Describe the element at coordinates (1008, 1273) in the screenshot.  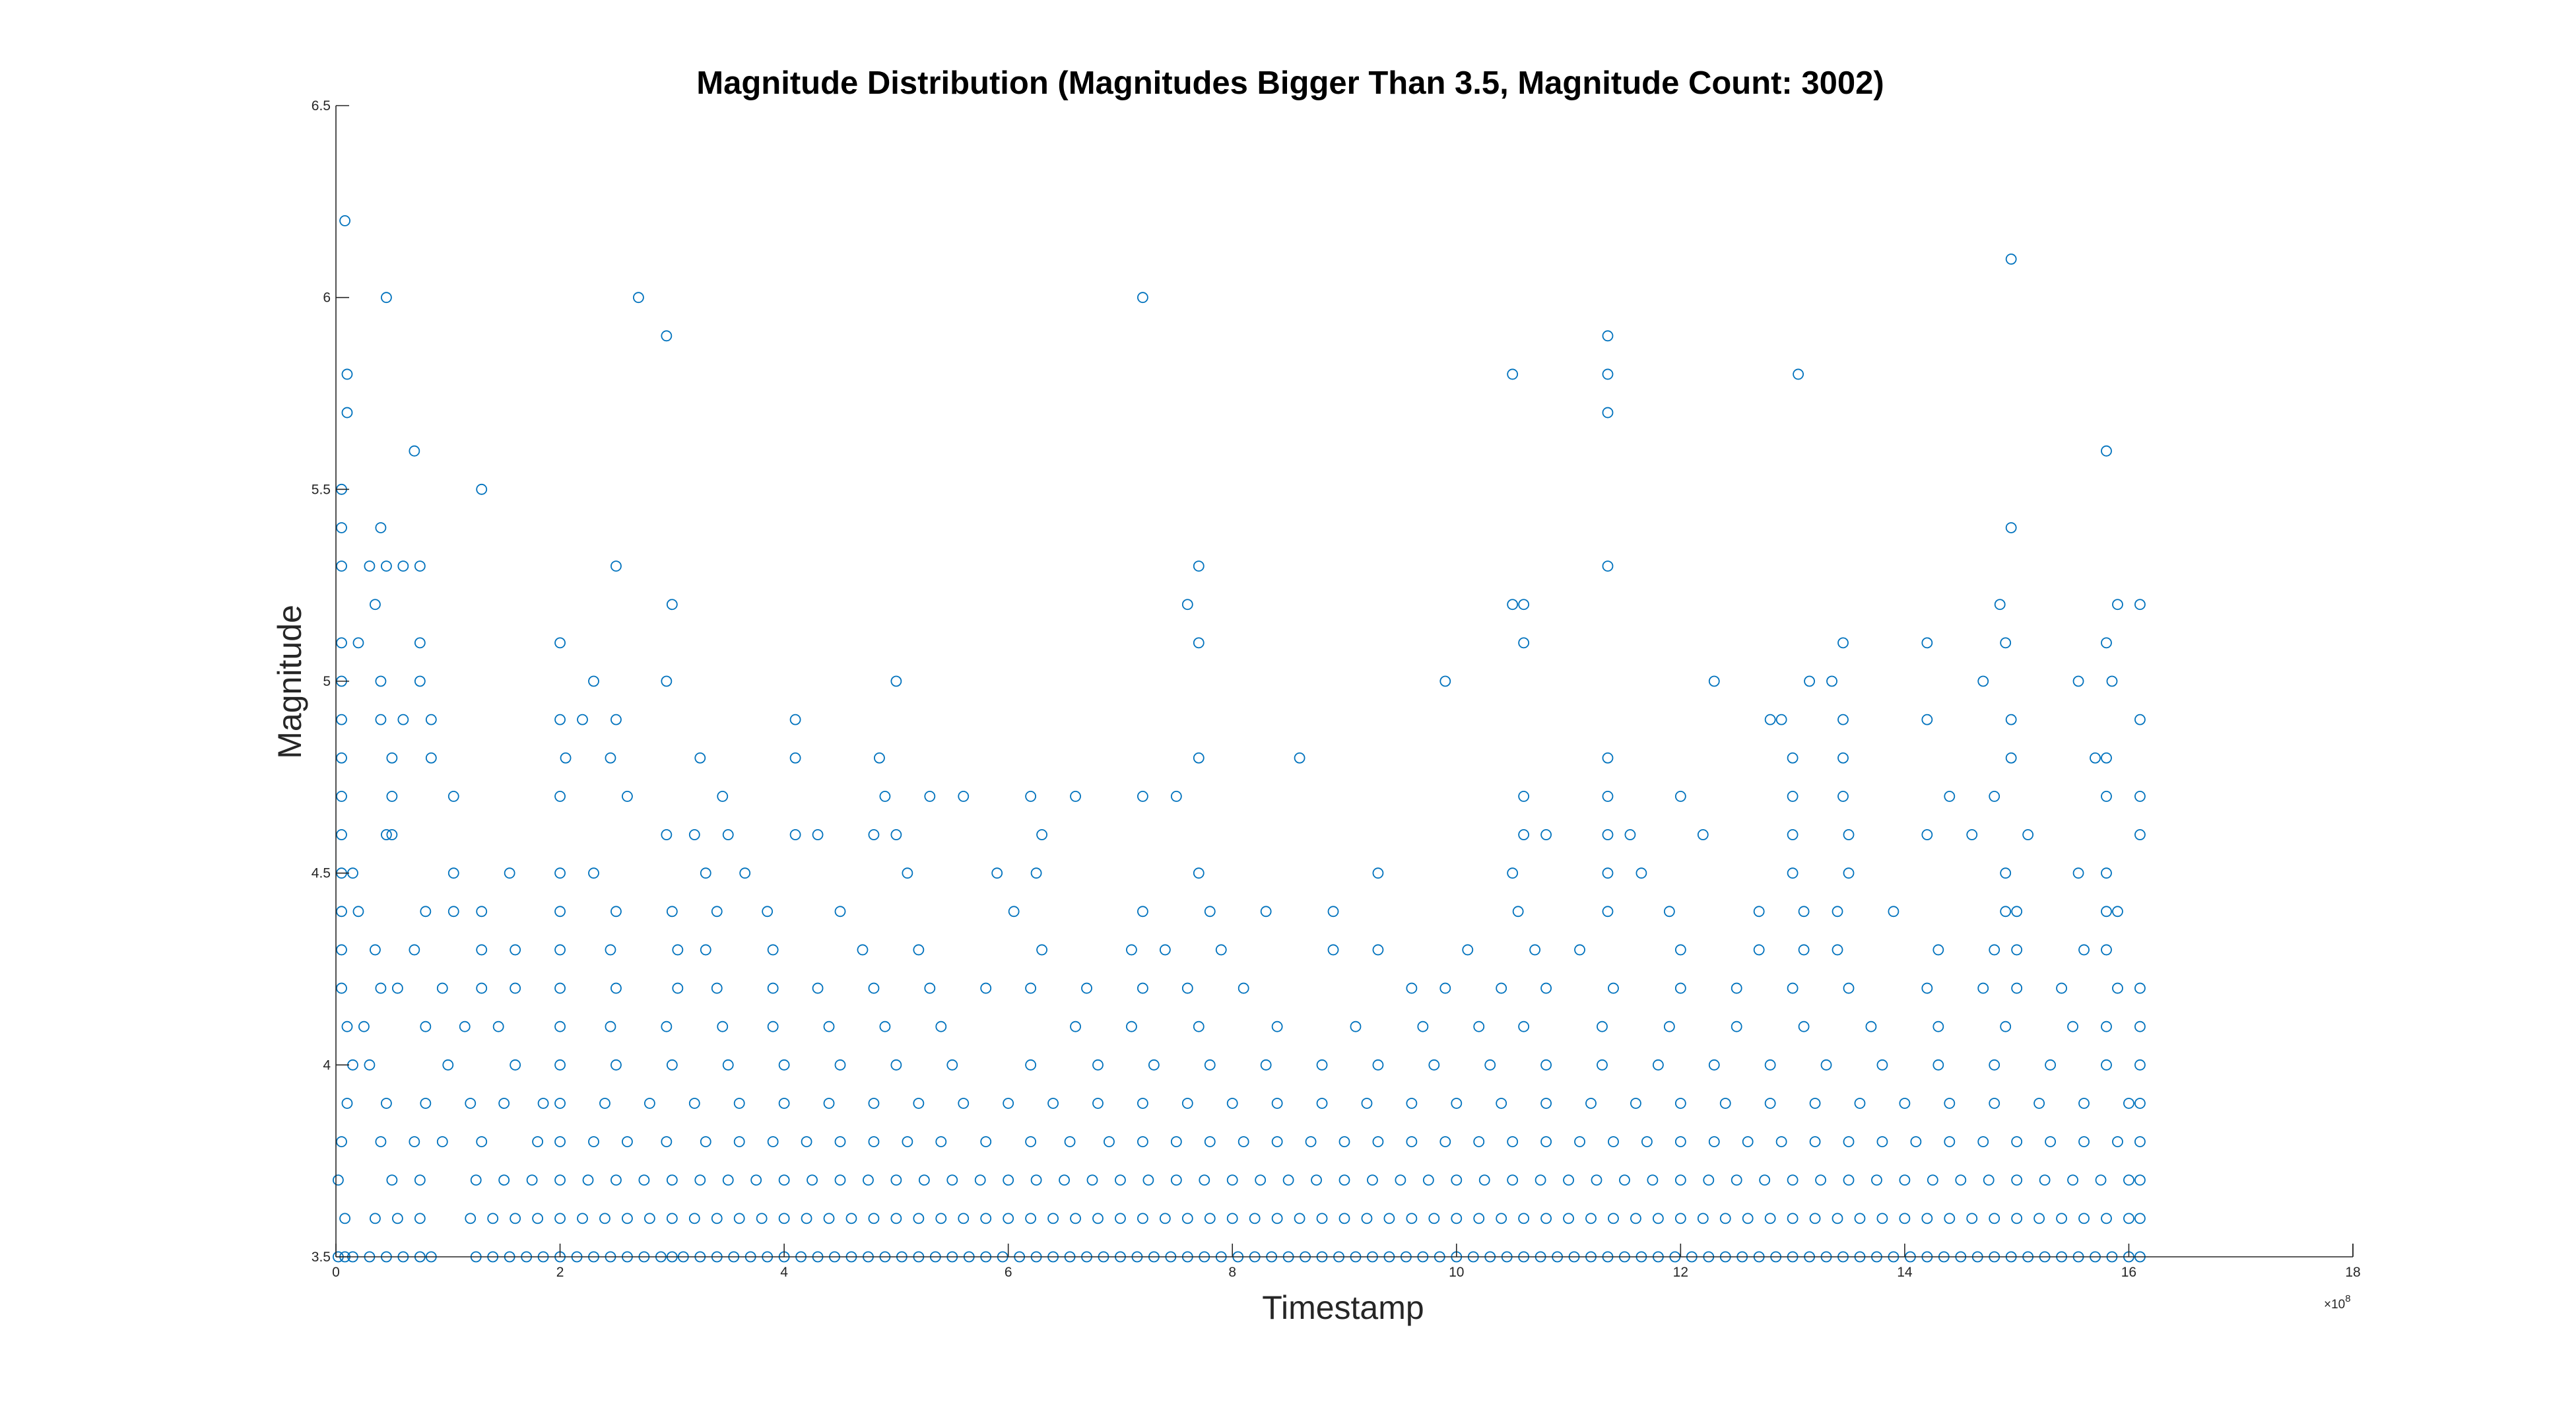
I see `x-tick-label: 6` at that location.